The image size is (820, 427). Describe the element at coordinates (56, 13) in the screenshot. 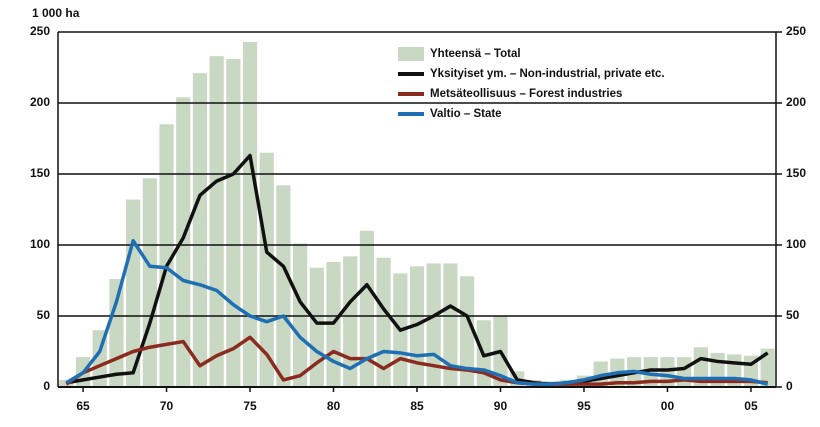

I see `y-unit-label: 1 000 ha` at that location.